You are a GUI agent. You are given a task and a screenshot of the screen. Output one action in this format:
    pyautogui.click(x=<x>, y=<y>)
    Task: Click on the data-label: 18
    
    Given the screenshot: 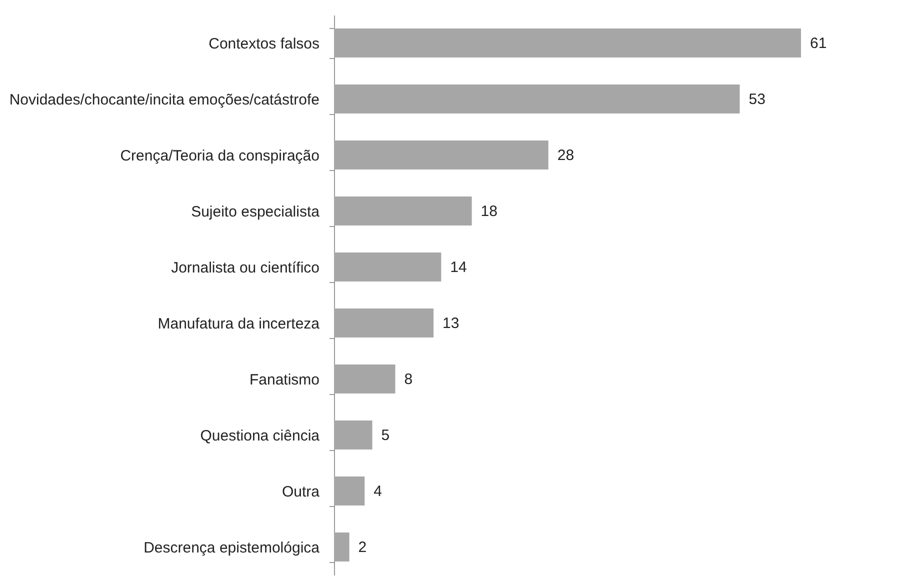 What is the action you would take?
    pyautogui.click(x=489, y=211)
    